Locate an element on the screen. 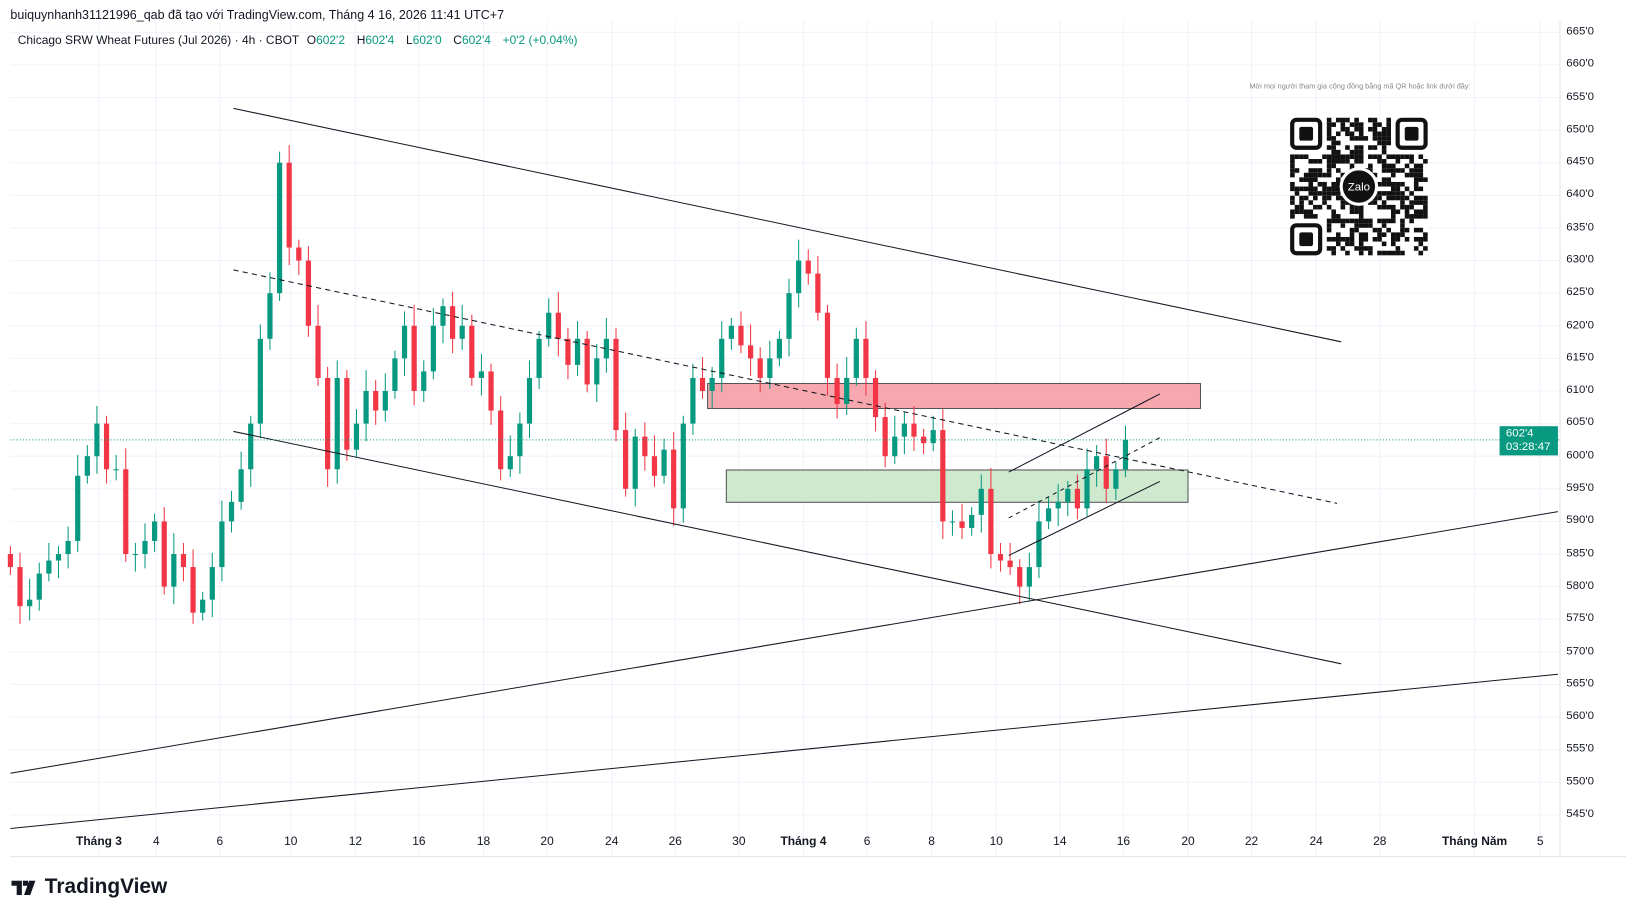 This screenshot has height=917, width=1634. price-tick-label: 595'0 is located at coordinates (1580, 488).